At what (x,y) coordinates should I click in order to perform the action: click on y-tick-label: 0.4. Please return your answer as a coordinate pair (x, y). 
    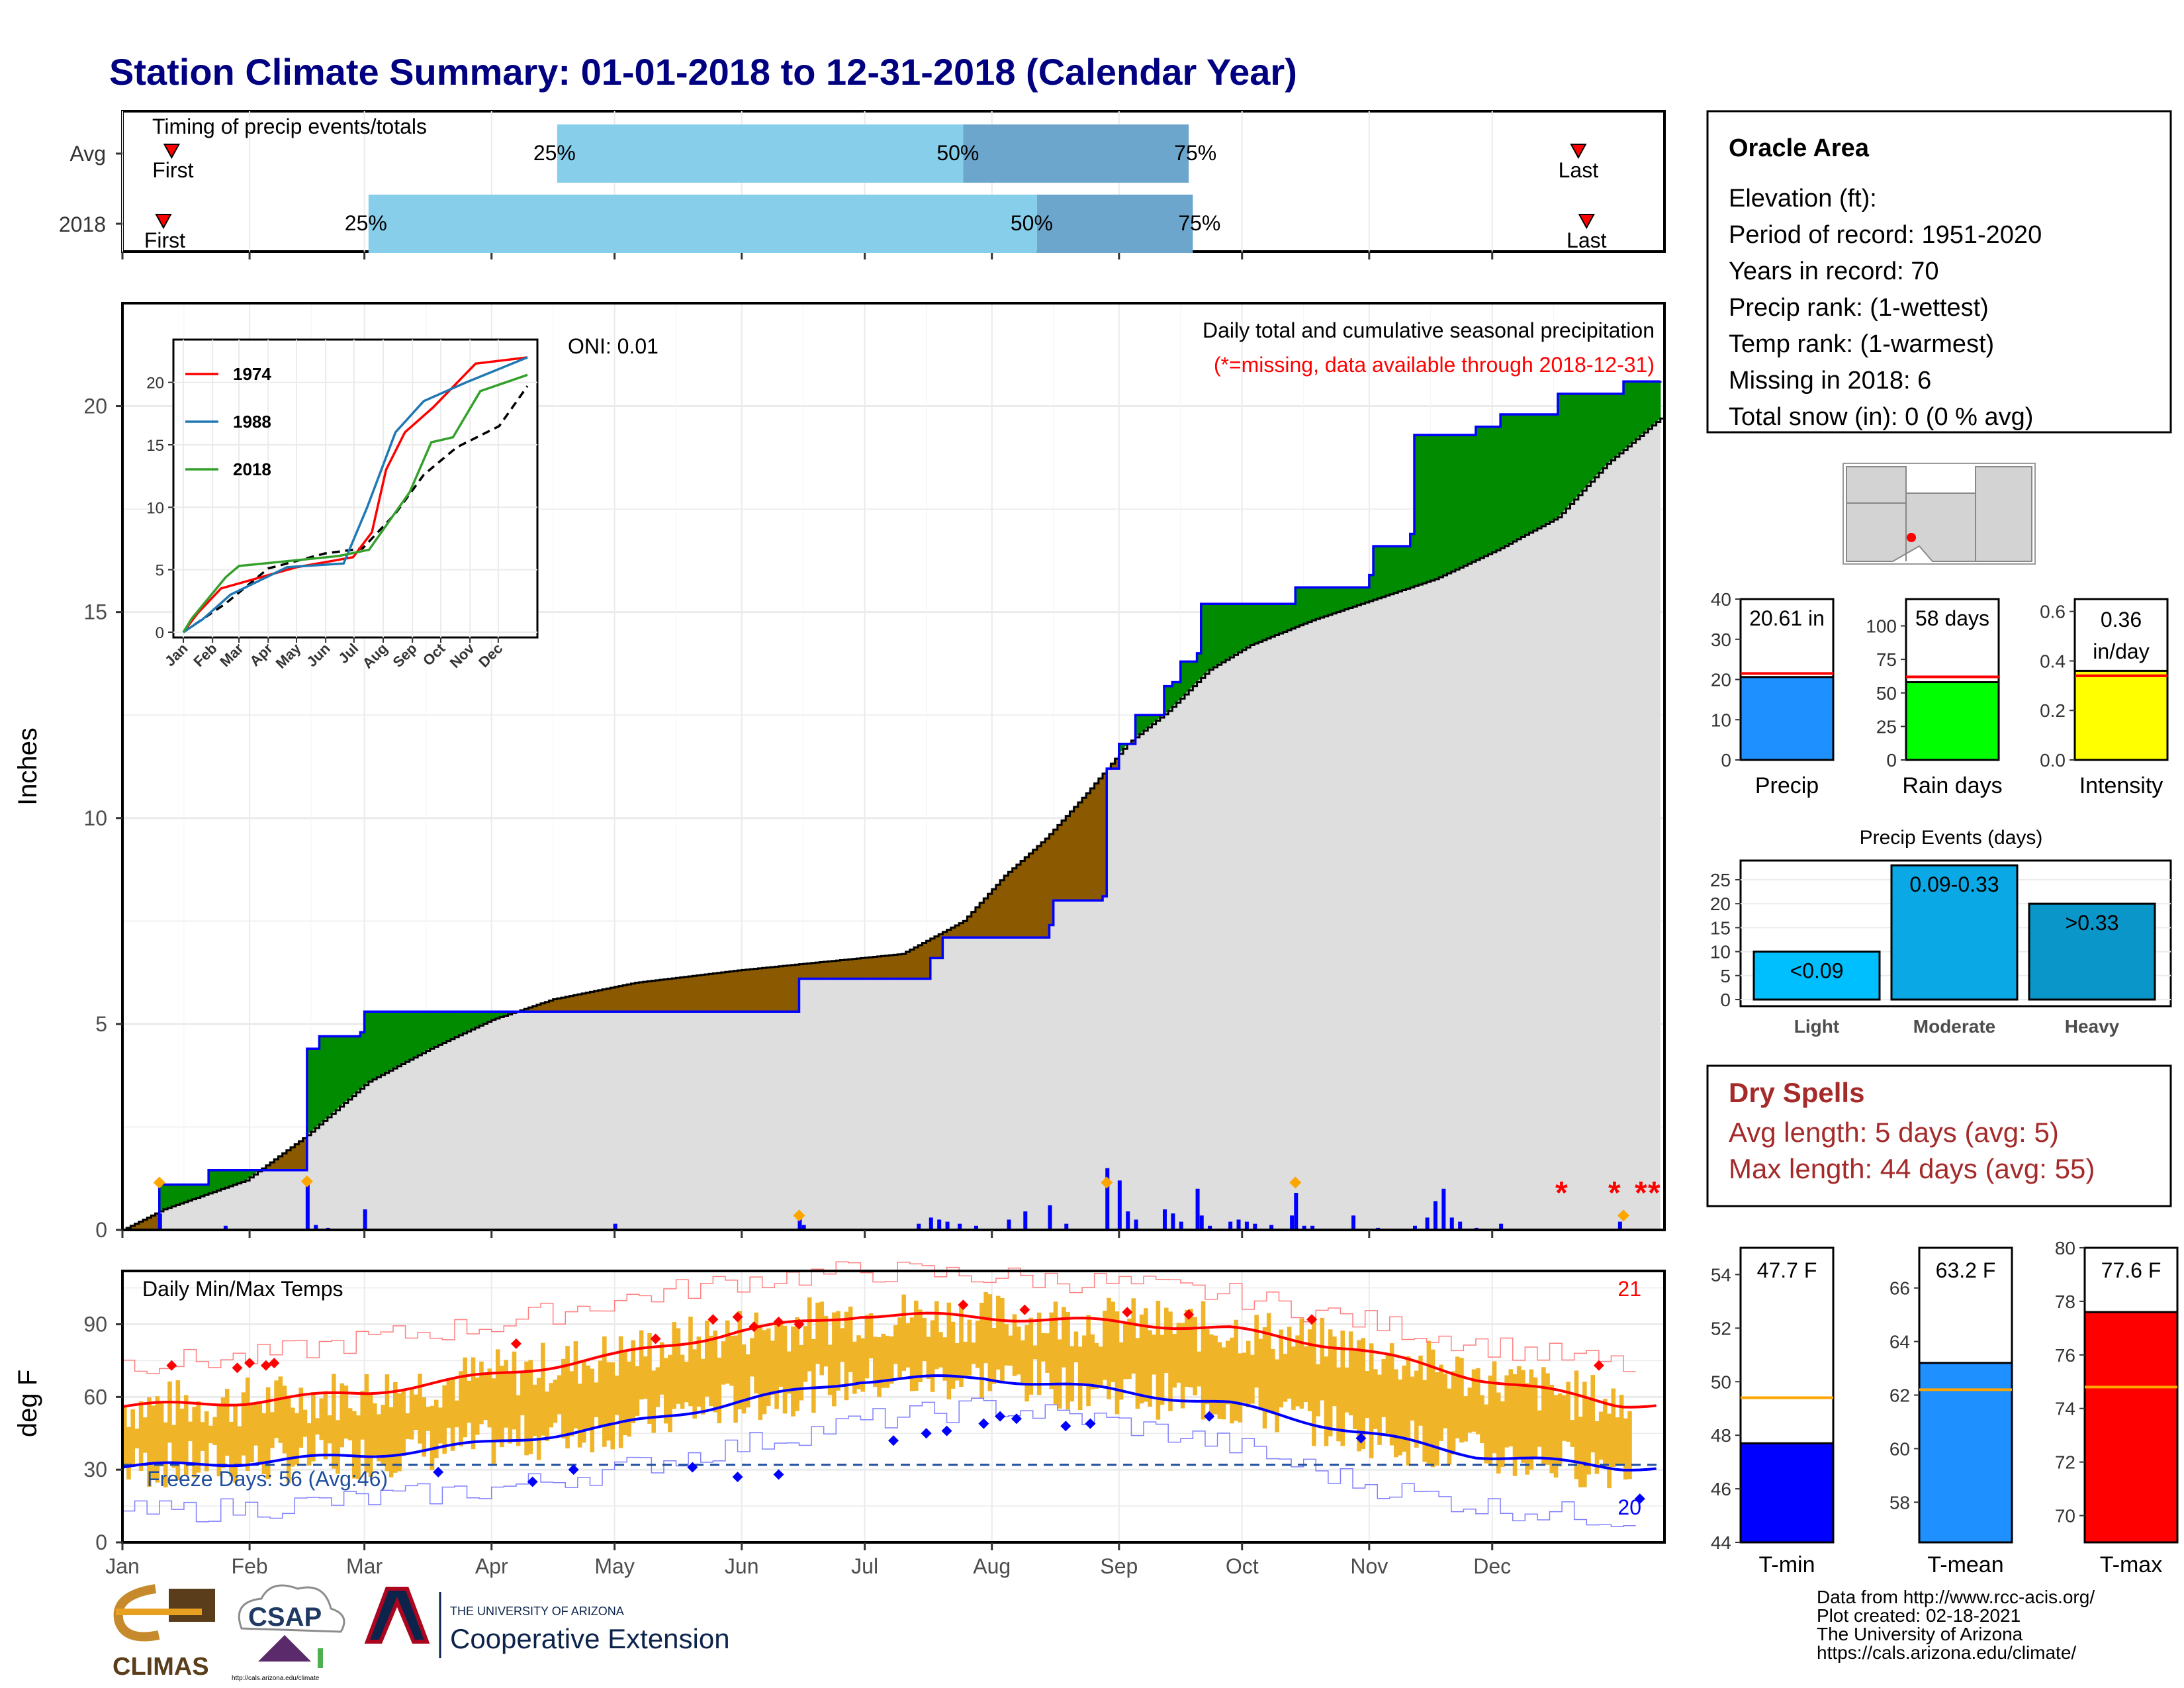
    Looking at the image, I should click on (2053, 661).